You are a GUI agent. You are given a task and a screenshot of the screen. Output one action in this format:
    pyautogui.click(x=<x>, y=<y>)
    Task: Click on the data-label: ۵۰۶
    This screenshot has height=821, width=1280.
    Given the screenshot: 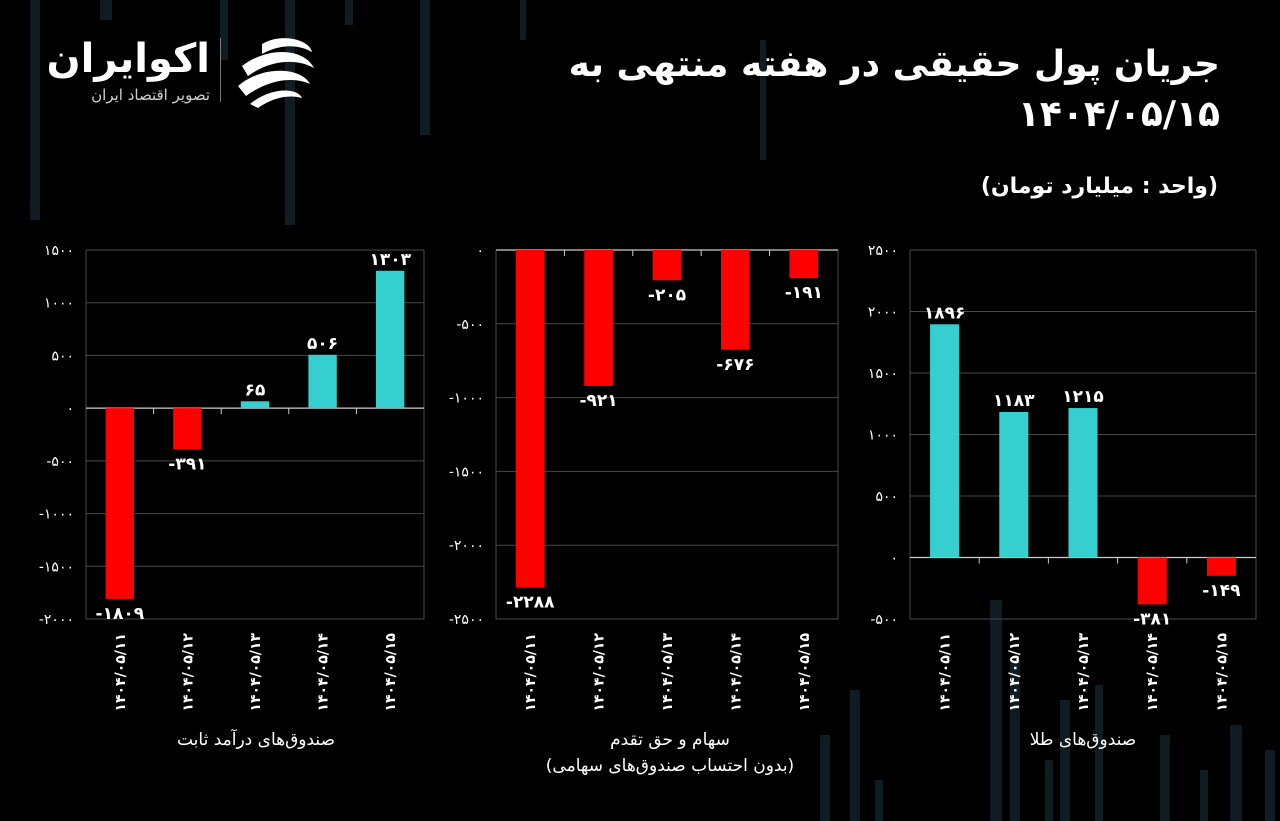 What is the action you would take?
    pyautogui.click(x=322, y=344)
    